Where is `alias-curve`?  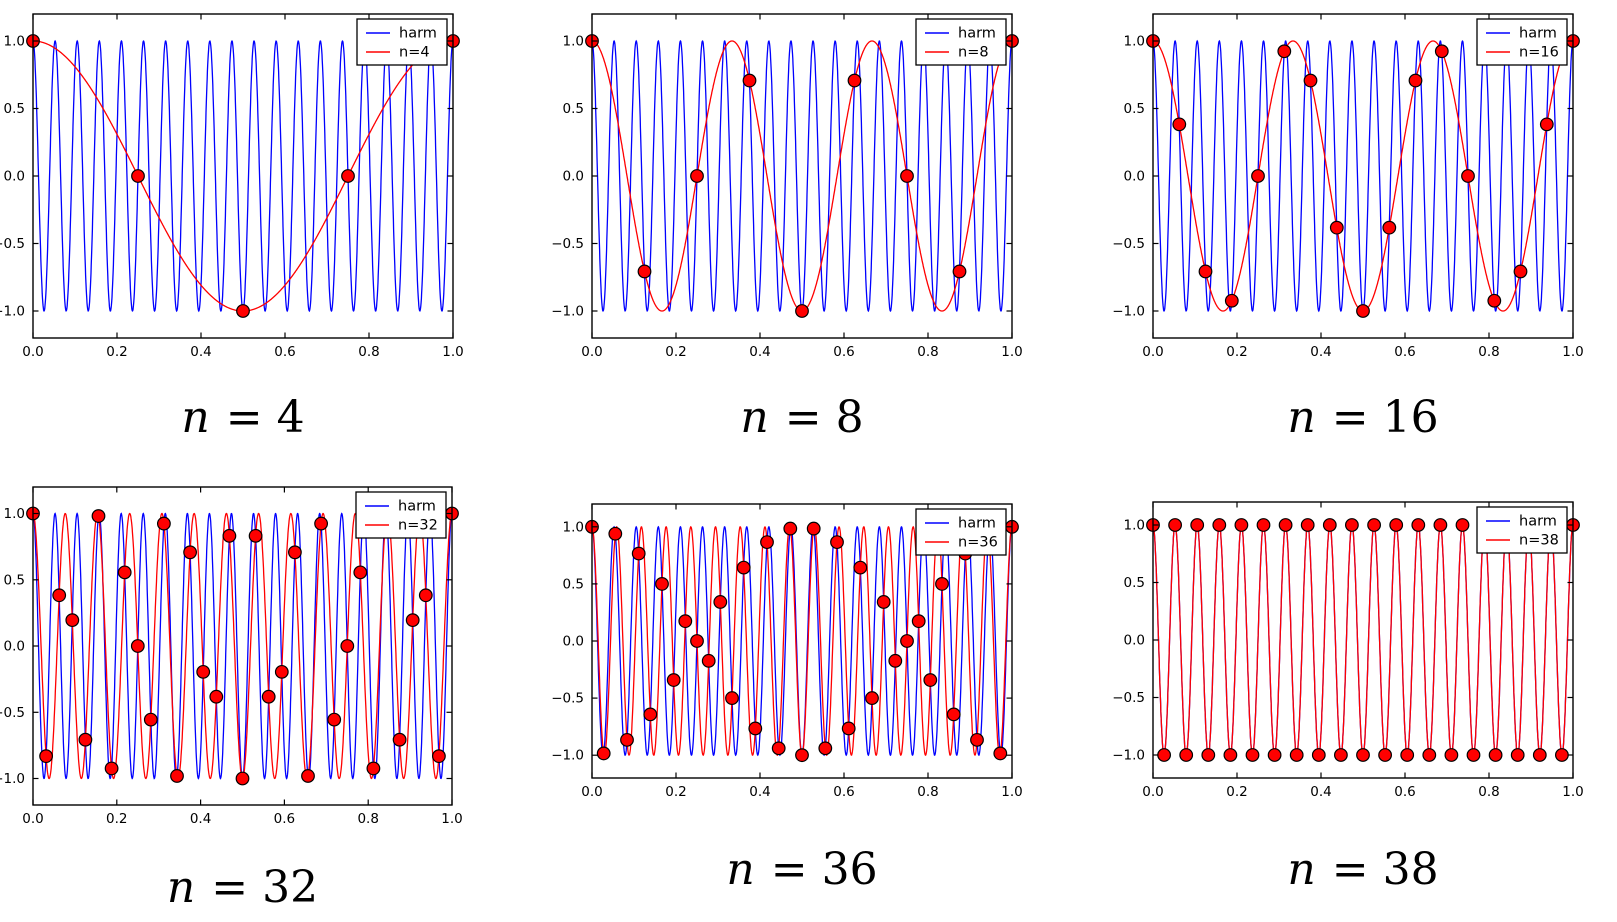 alias-curve is located at coordinates (1363, 640).